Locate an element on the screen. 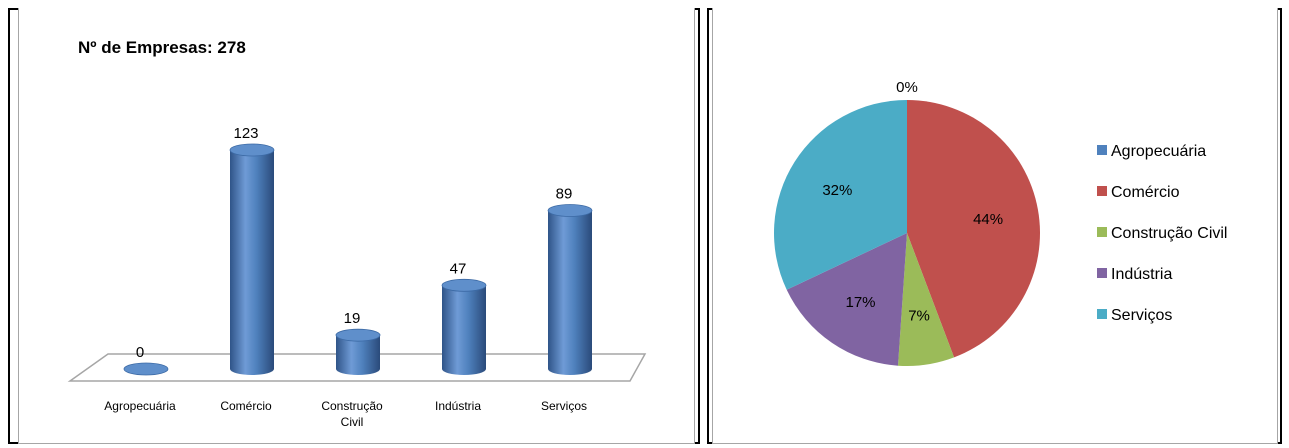  legend-item: Construção Civil is located at coordinates (1162, 233).